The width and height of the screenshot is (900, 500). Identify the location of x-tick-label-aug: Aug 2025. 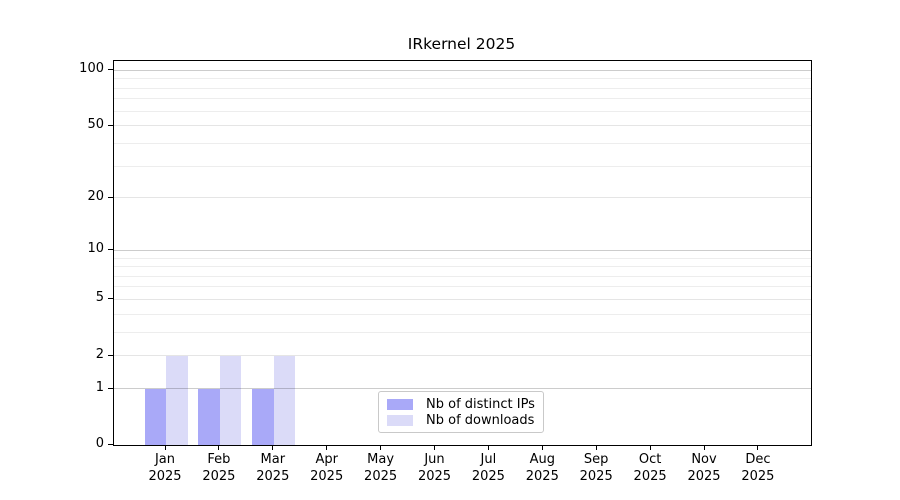
(542, 468).